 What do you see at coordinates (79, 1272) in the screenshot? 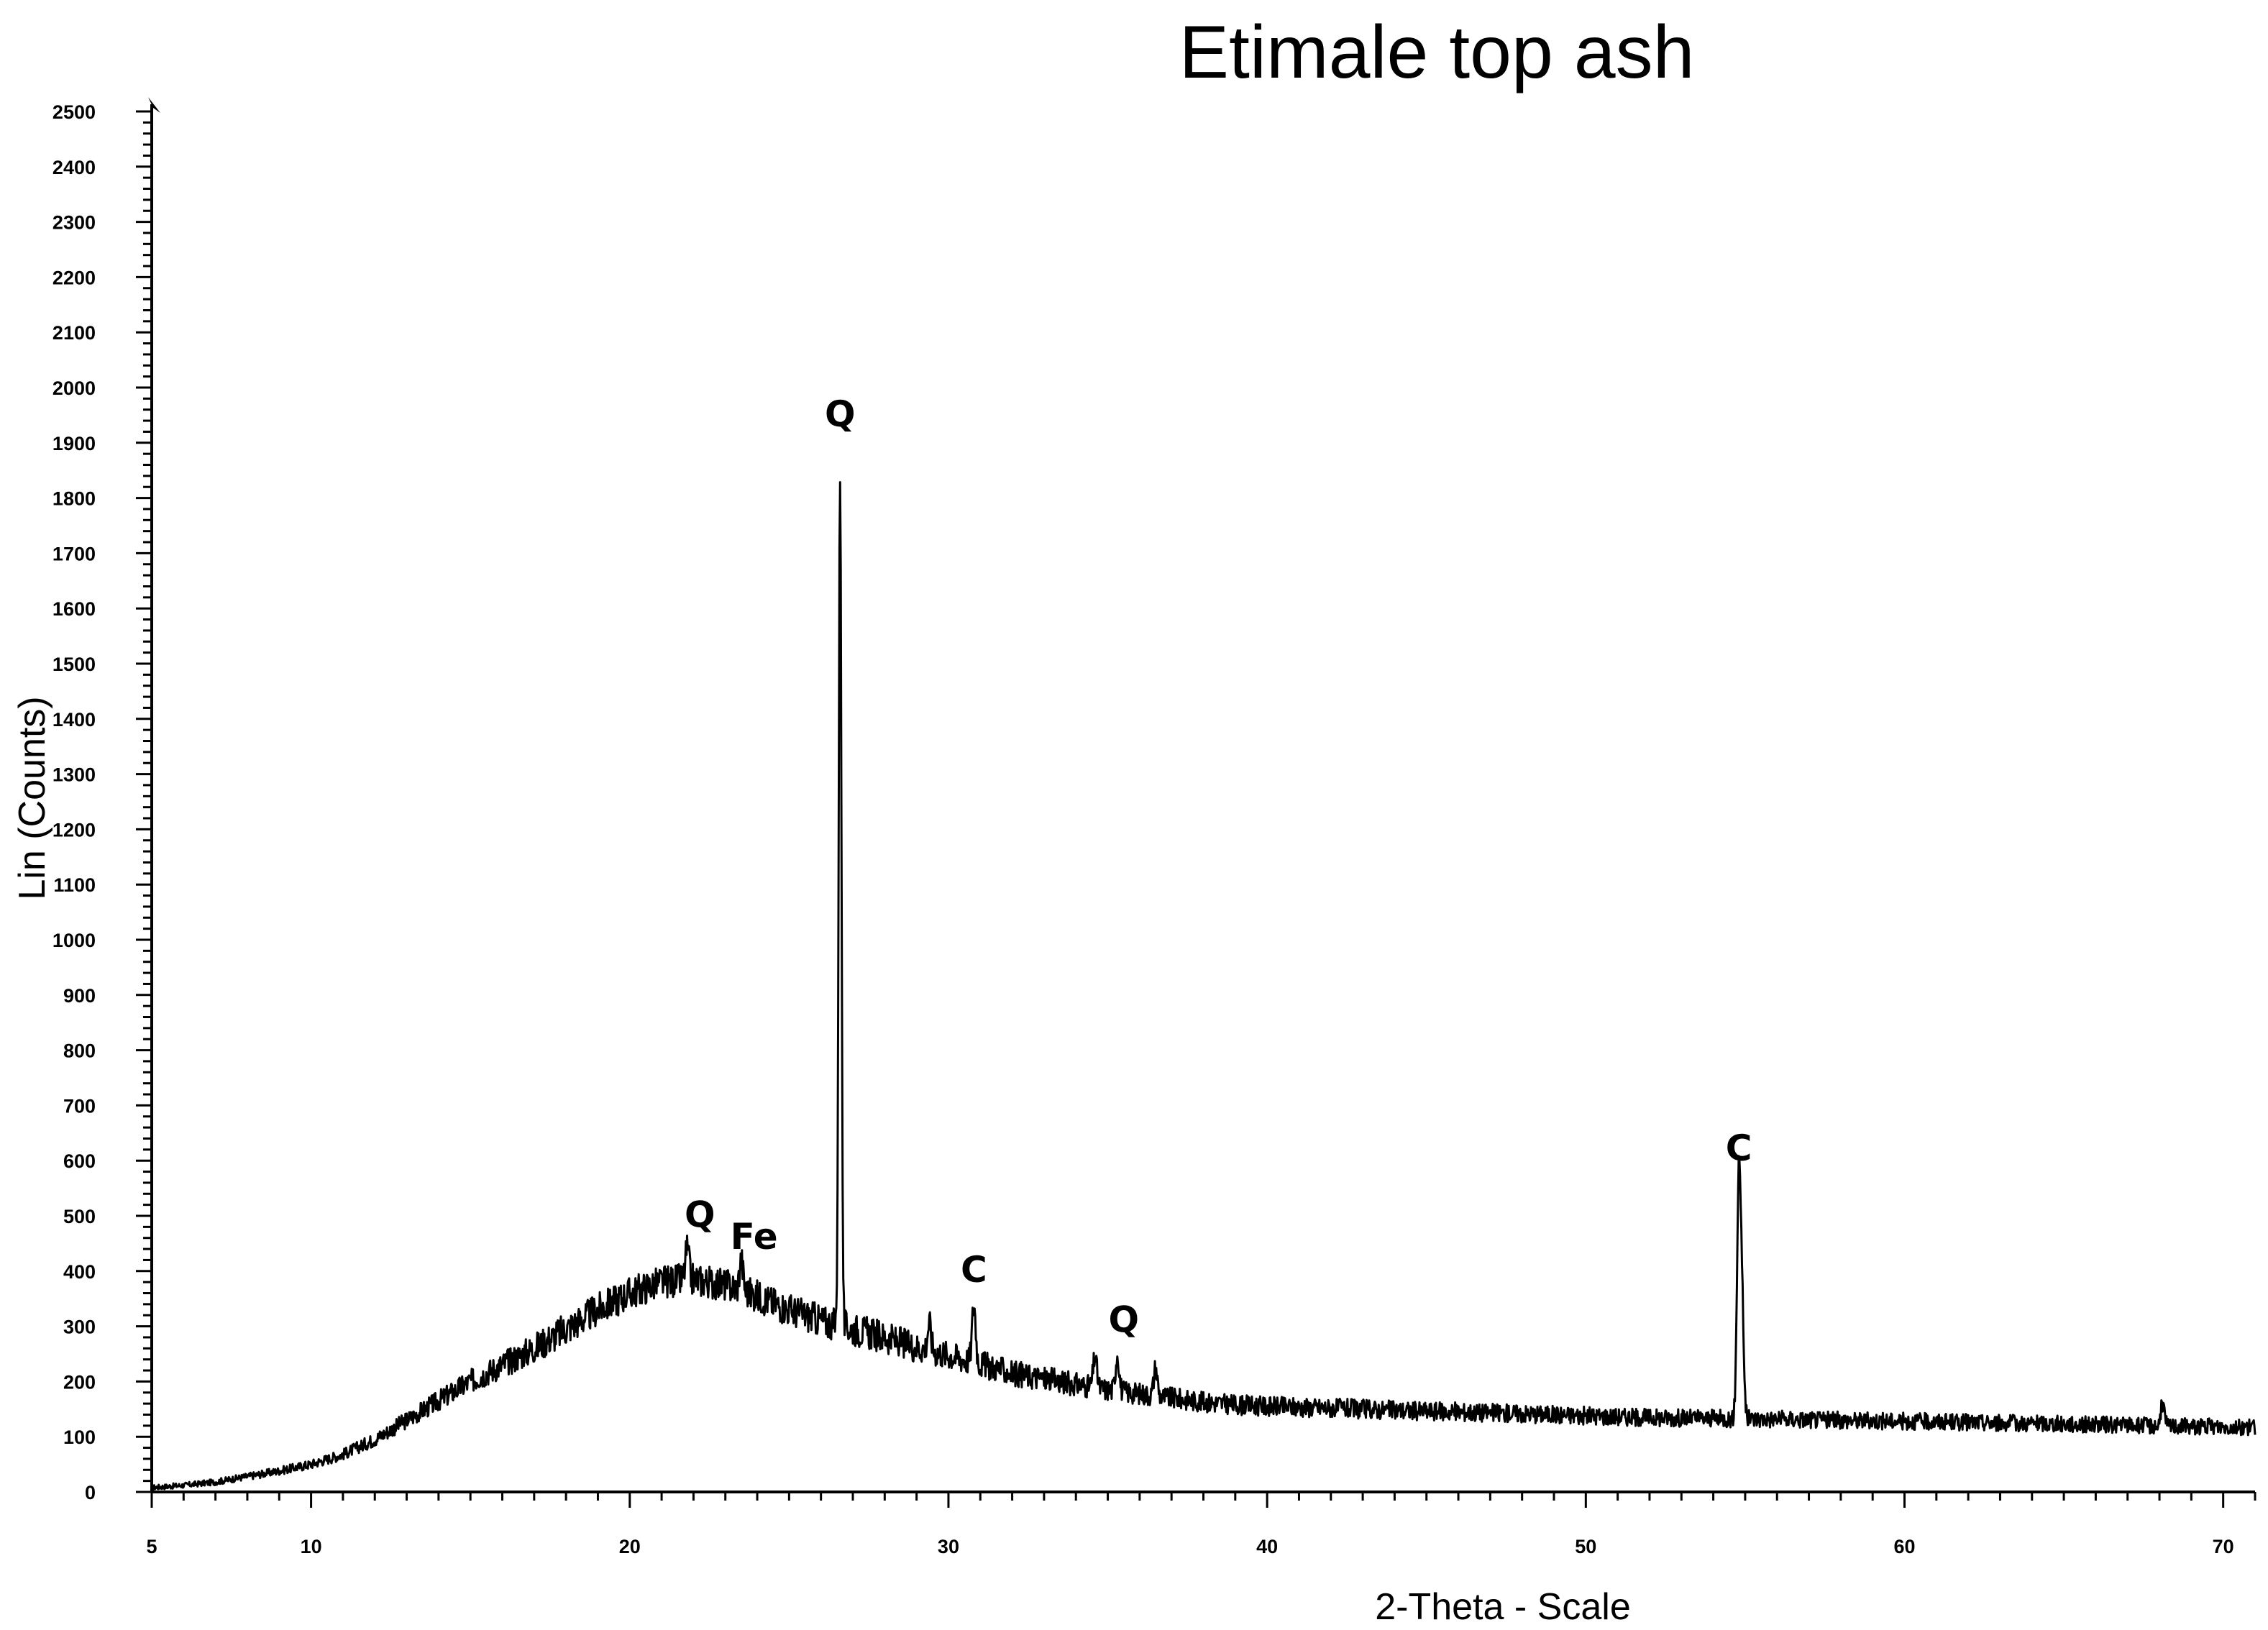
I see `y-tick-label: 400` at bounding box center [79, 1272].